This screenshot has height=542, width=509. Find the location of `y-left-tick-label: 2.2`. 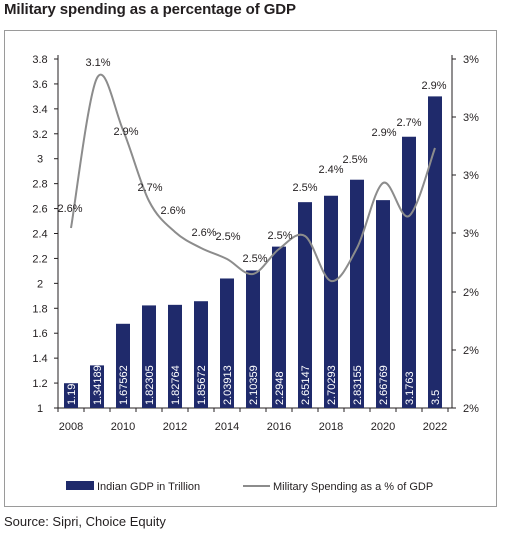

y-left-tick-label: 2.2 is located at coordinates (39, 259).